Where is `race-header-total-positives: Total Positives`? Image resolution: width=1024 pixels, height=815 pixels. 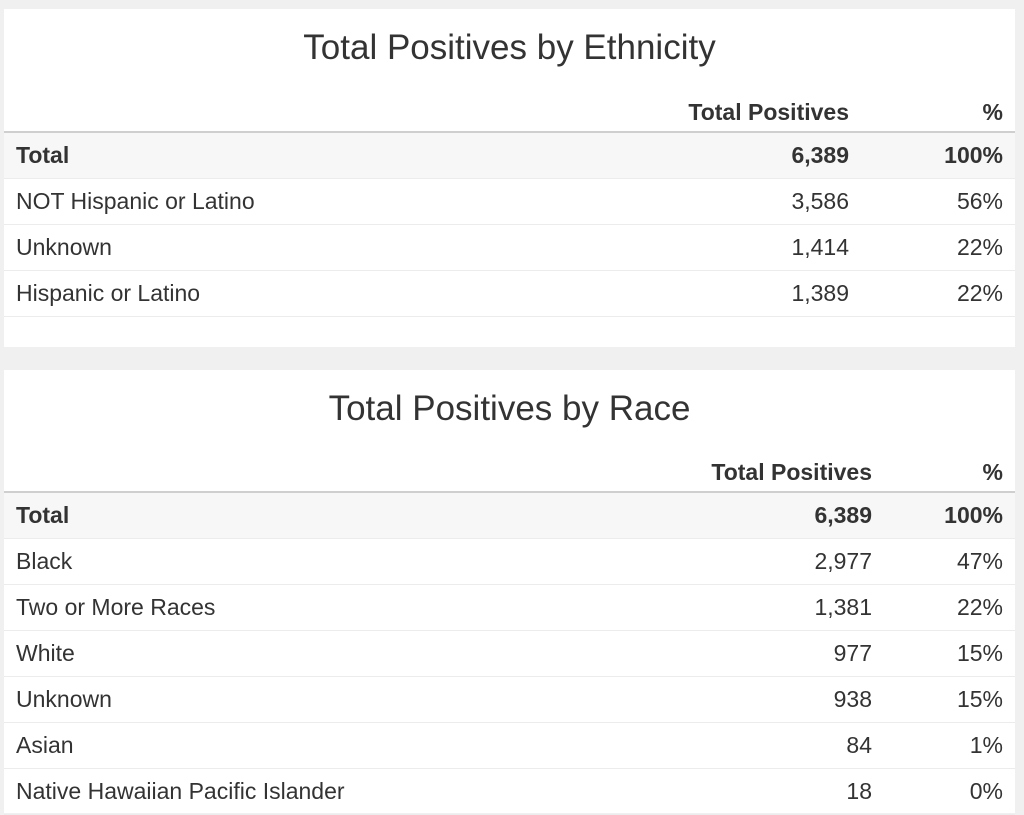 race-header-total-positives: Total Positives is located at coordinates (780, 473).